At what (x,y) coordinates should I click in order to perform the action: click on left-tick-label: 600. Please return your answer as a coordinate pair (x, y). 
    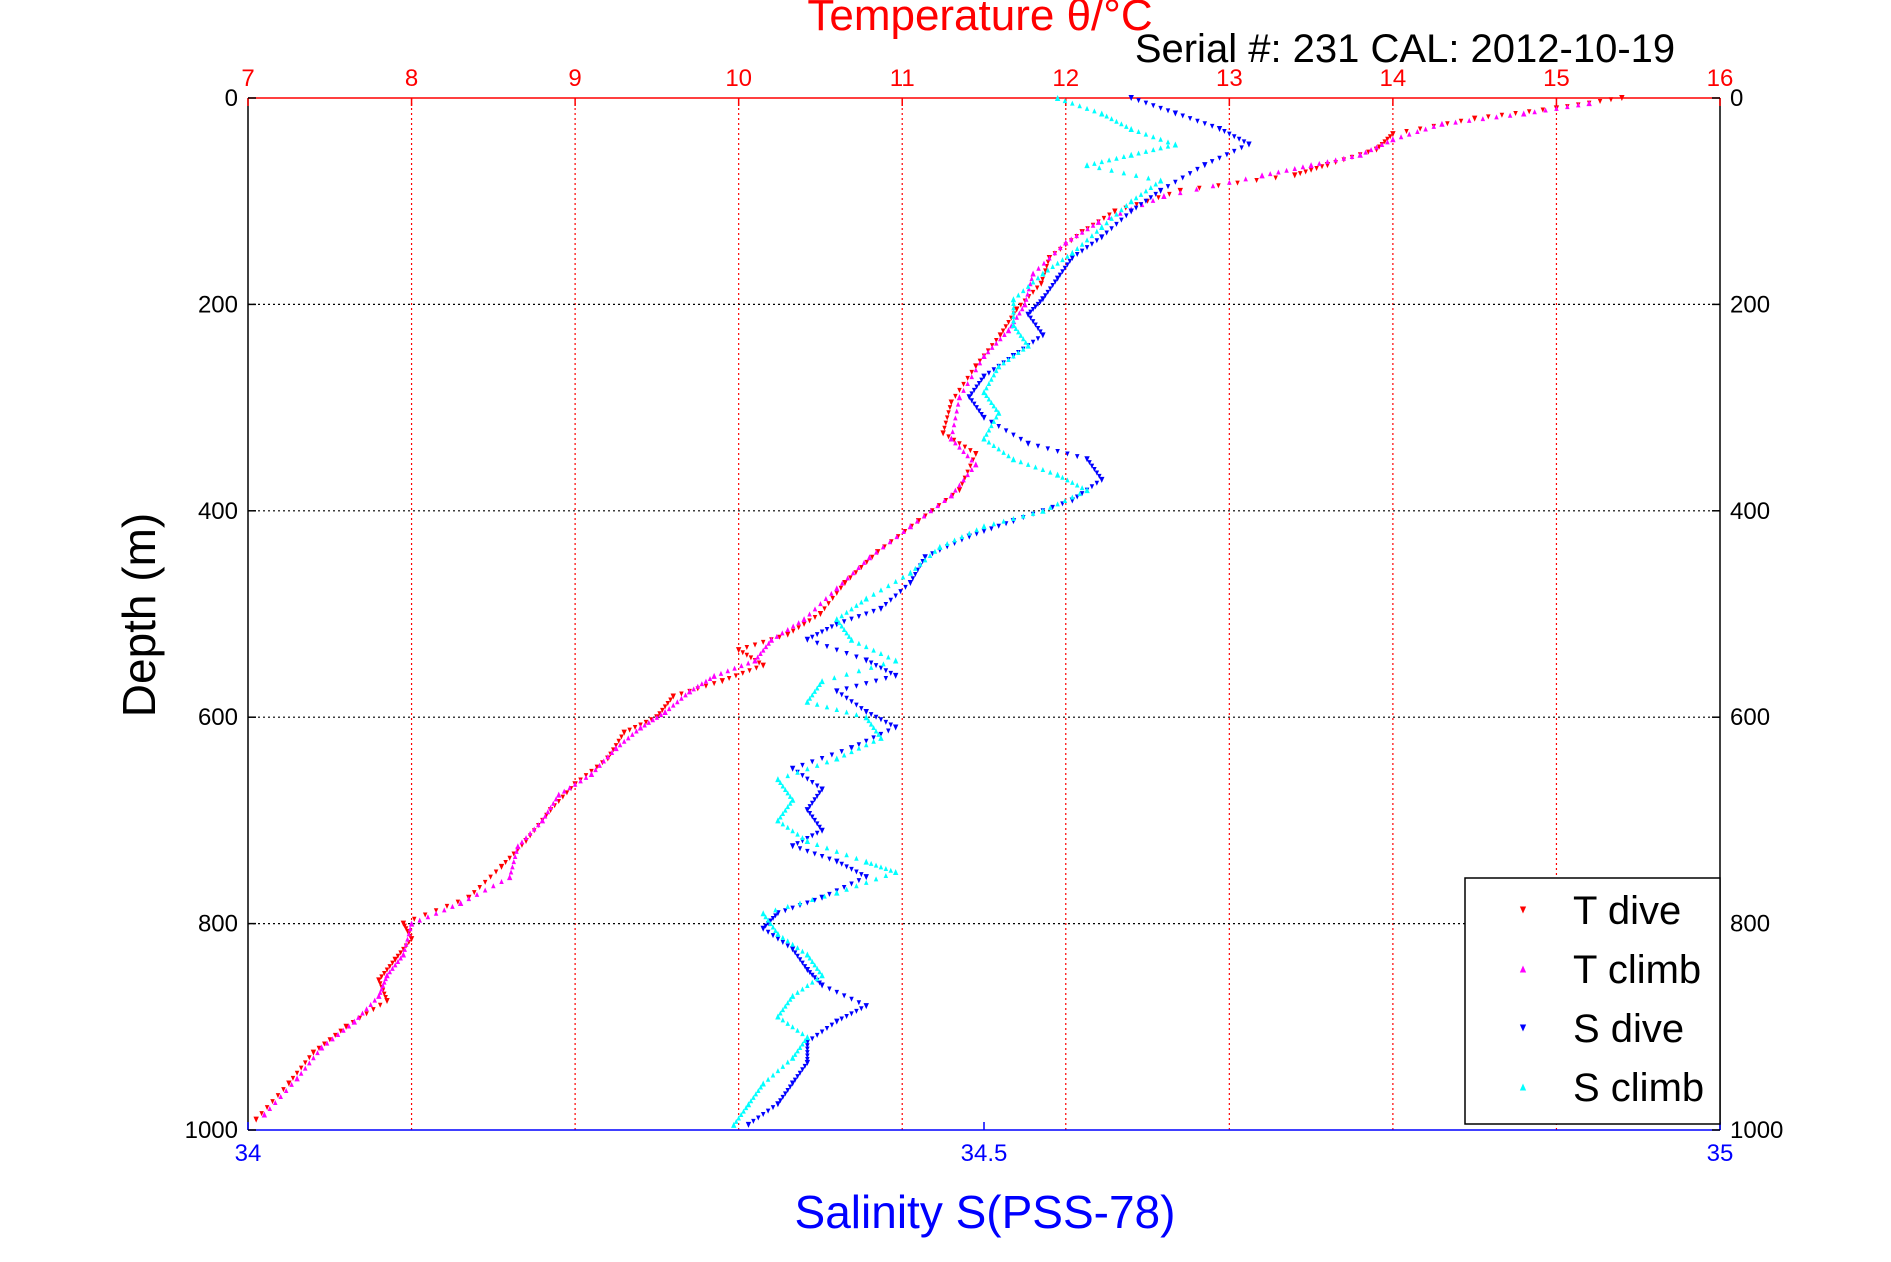
    Looking at the image, I should click on (218, 717).